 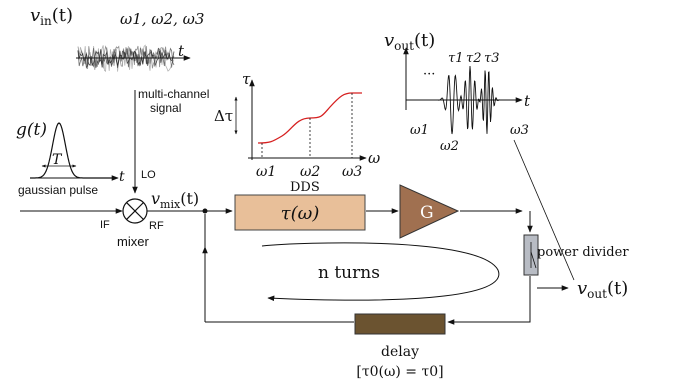 I want to click on output-signal-label: vout(t), so click(x=409, y=41).